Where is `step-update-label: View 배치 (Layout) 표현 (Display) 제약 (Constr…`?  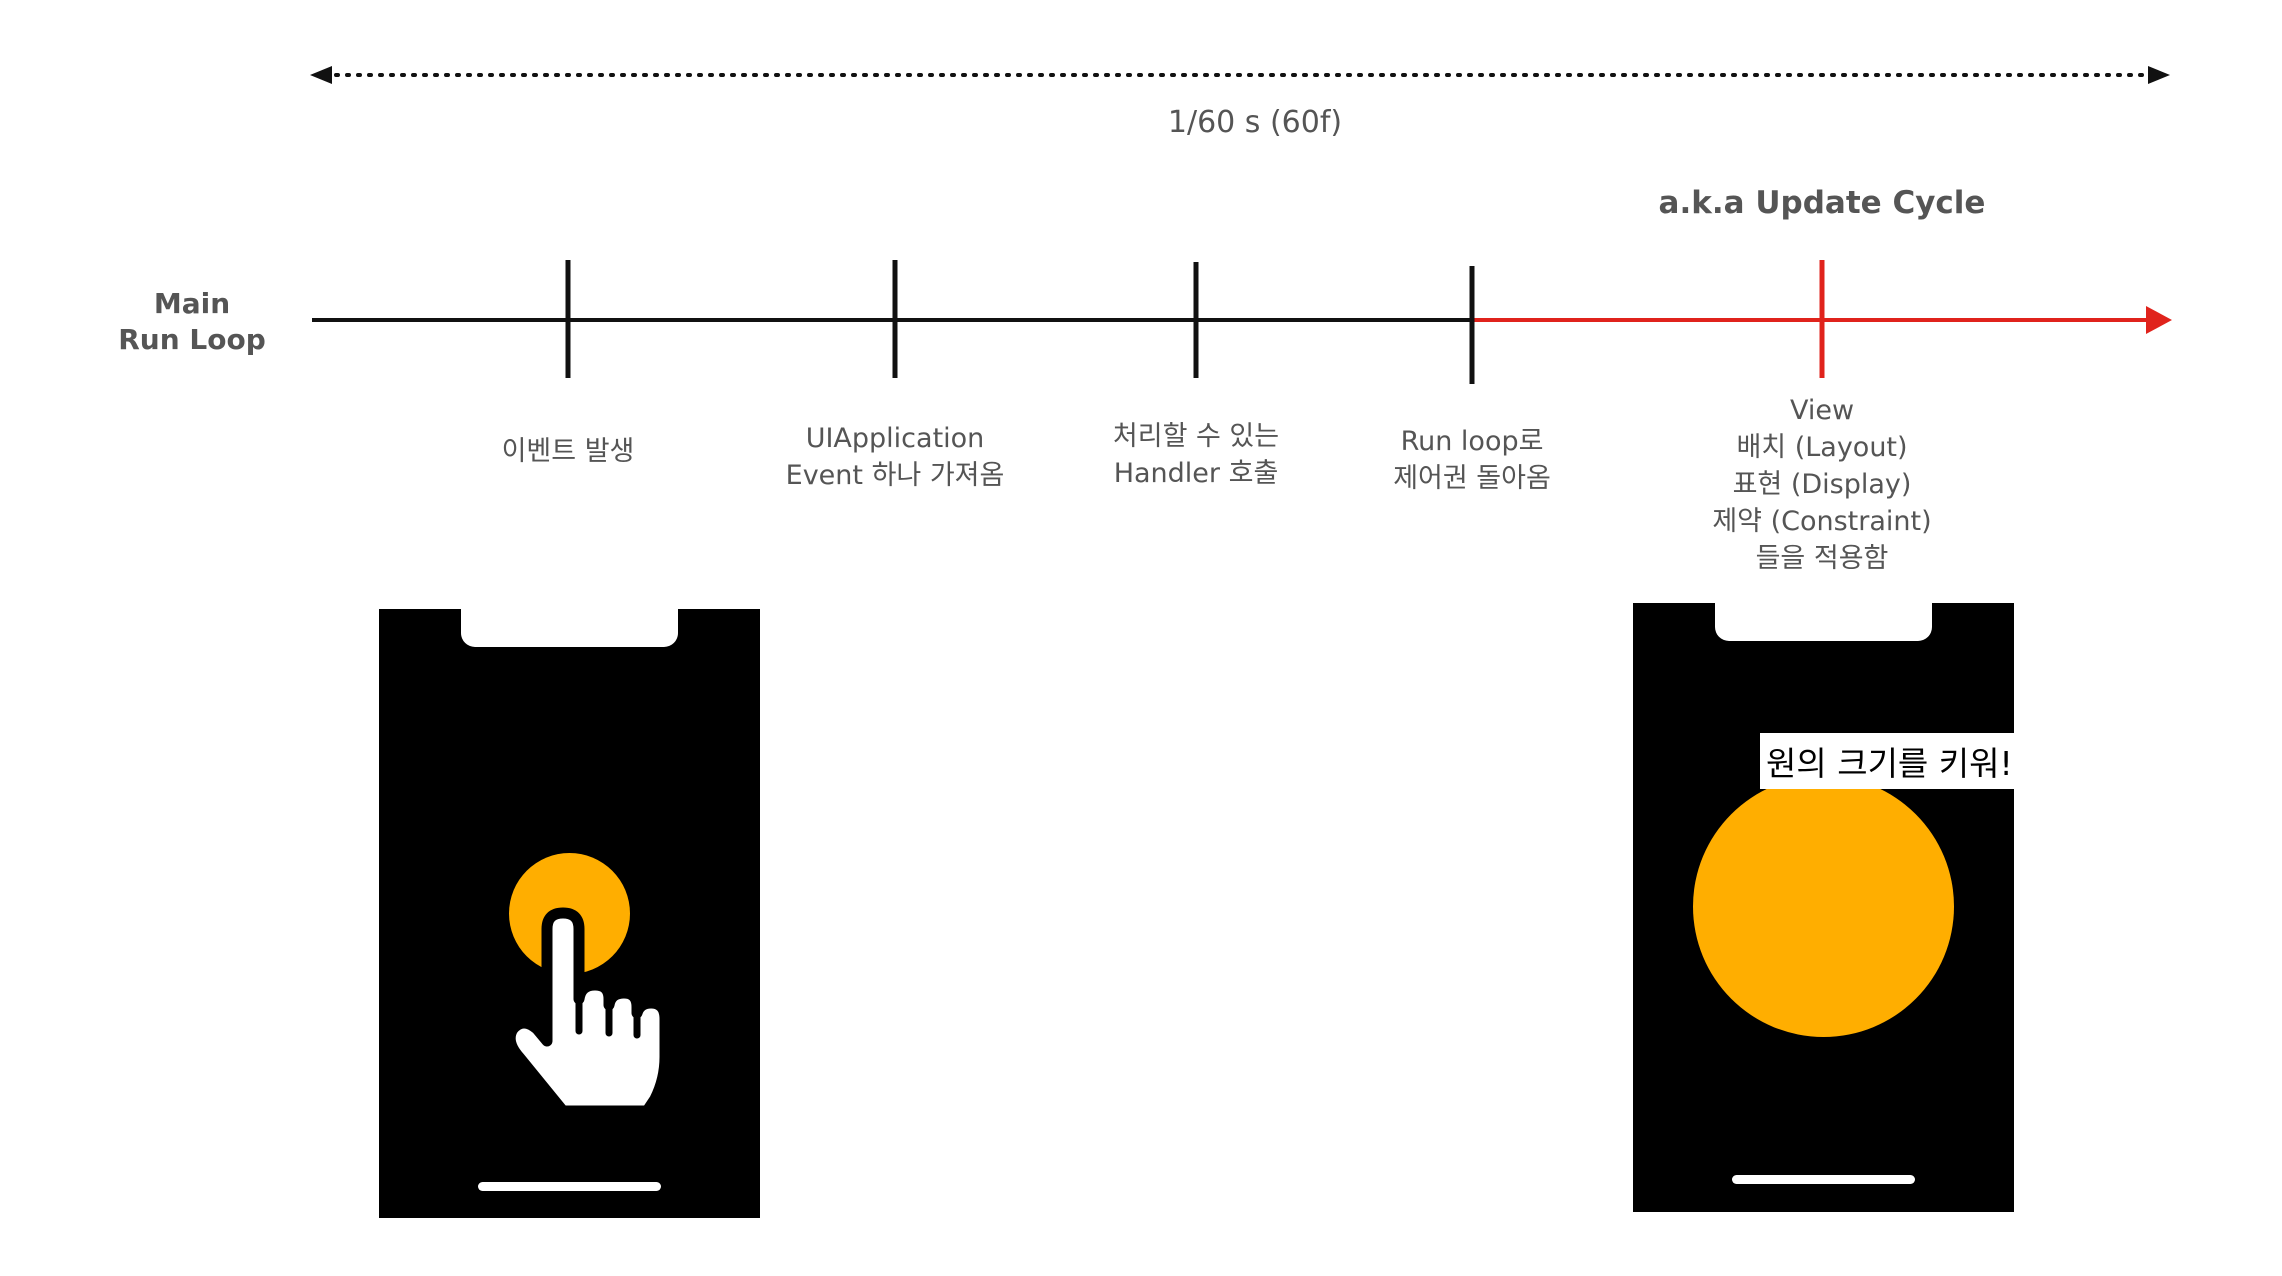
step-update-label: View 배치 (Layout) 표현 (Display) 제약 (Constr… is located at coordinates (1822, 484).